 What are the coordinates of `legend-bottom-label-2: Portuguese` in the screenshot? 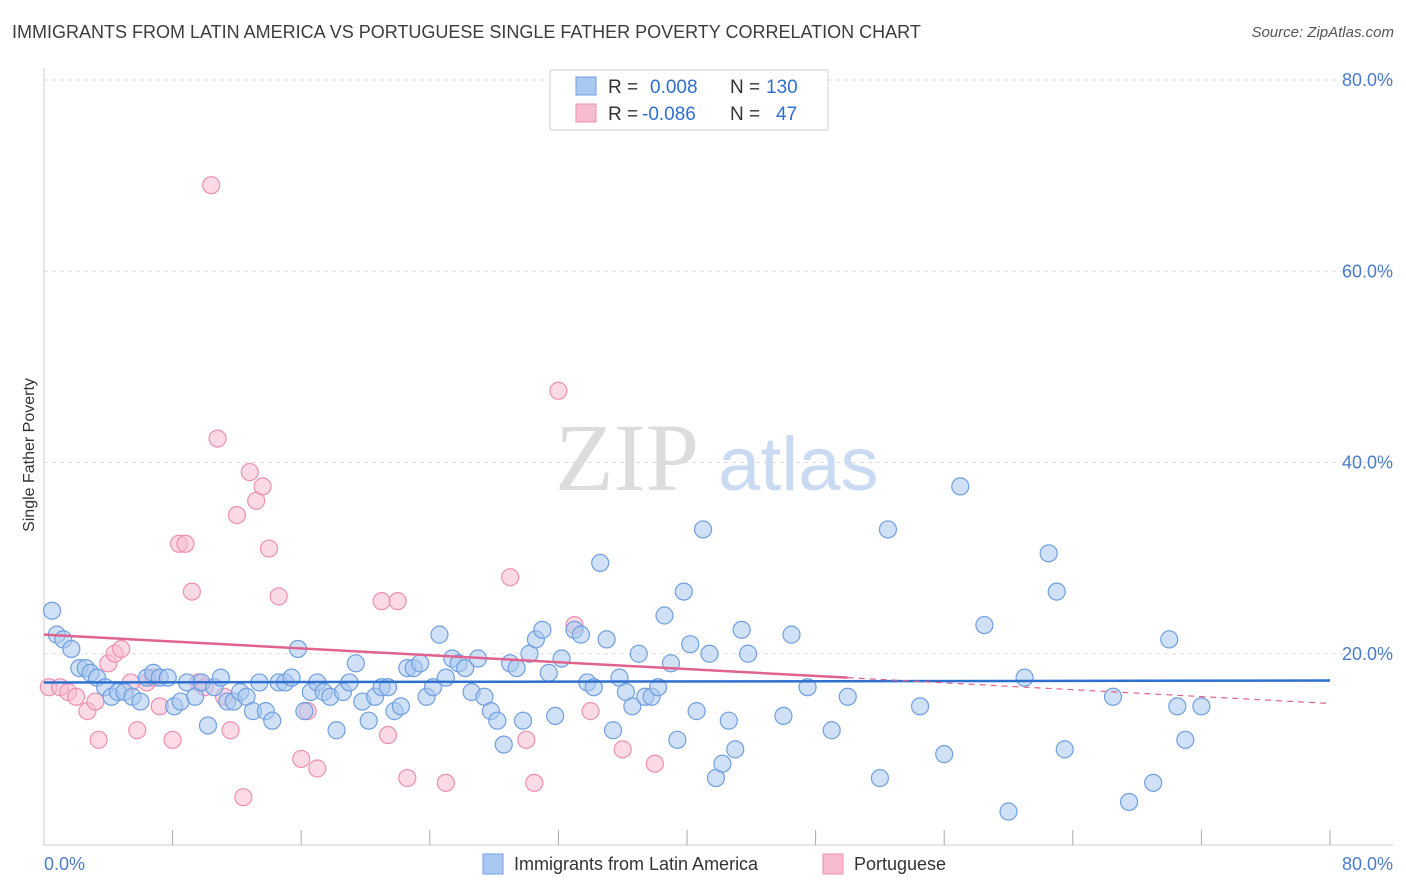 It's located at (900, 864).